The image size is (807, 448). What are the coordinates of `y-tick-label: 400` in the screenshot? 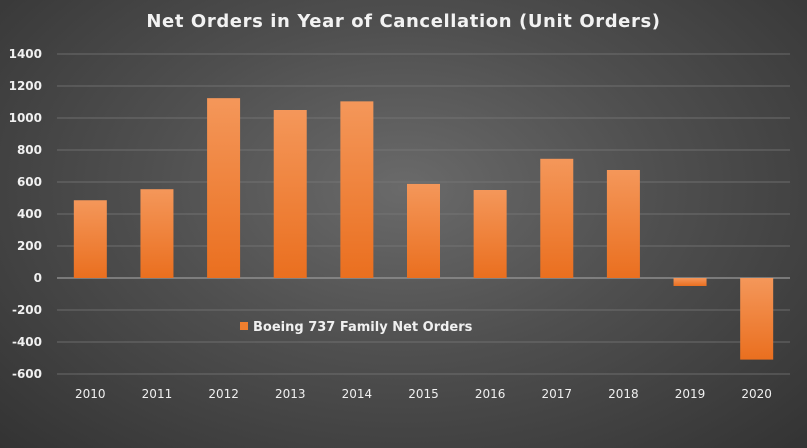 It's located at (29, 214).